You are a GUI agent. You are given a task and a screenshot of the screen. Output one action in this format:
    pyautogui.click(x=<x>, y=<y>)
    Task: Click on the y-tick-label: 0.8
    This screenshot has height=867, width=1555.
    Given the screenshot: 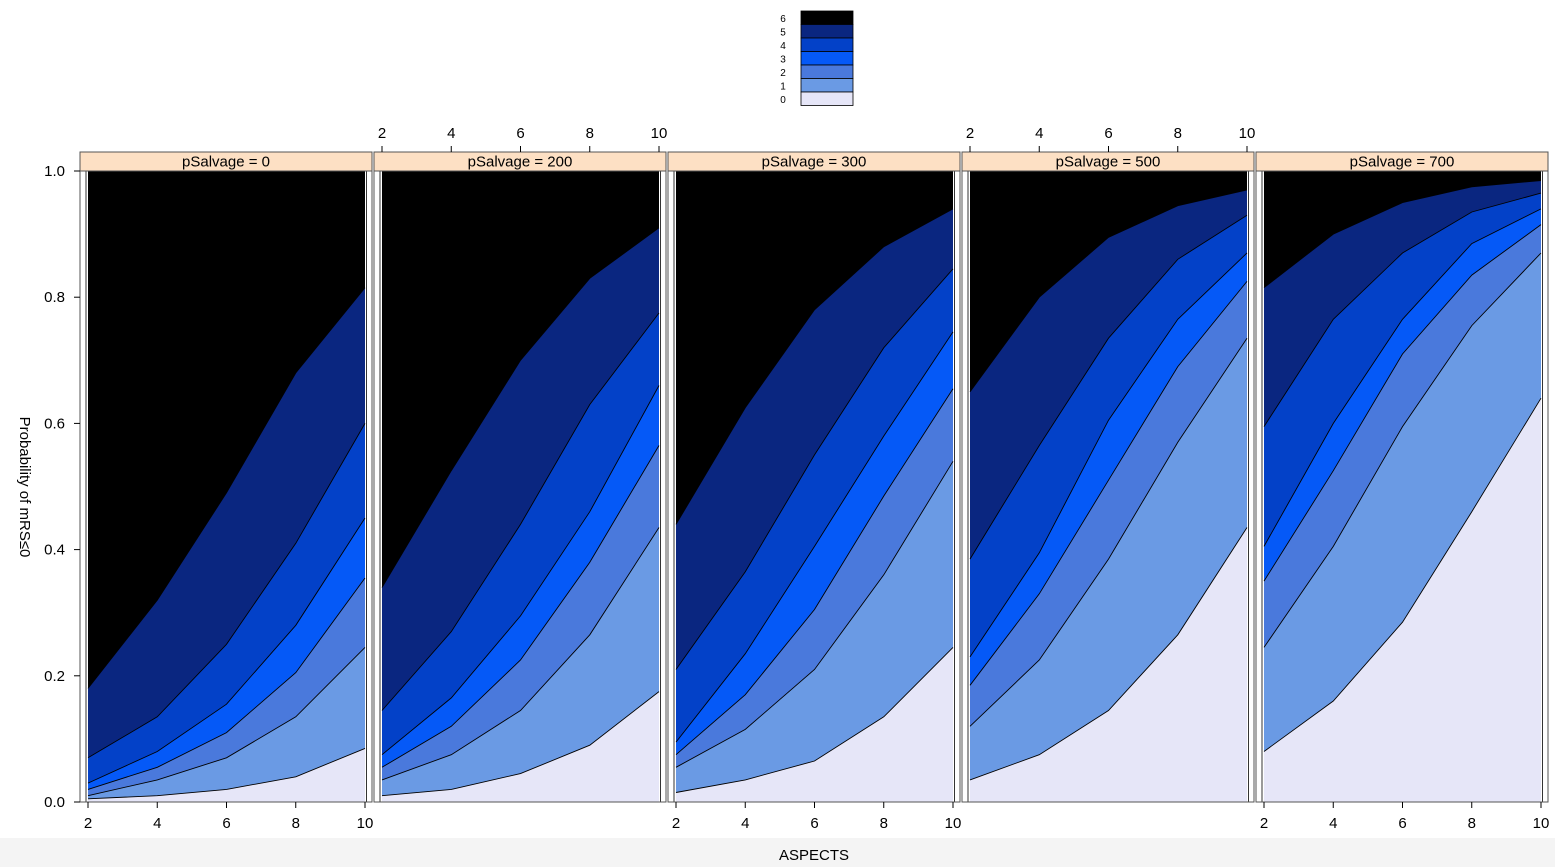 What is the action you would take?
    pyautogui.click(x=54, y=297)
    